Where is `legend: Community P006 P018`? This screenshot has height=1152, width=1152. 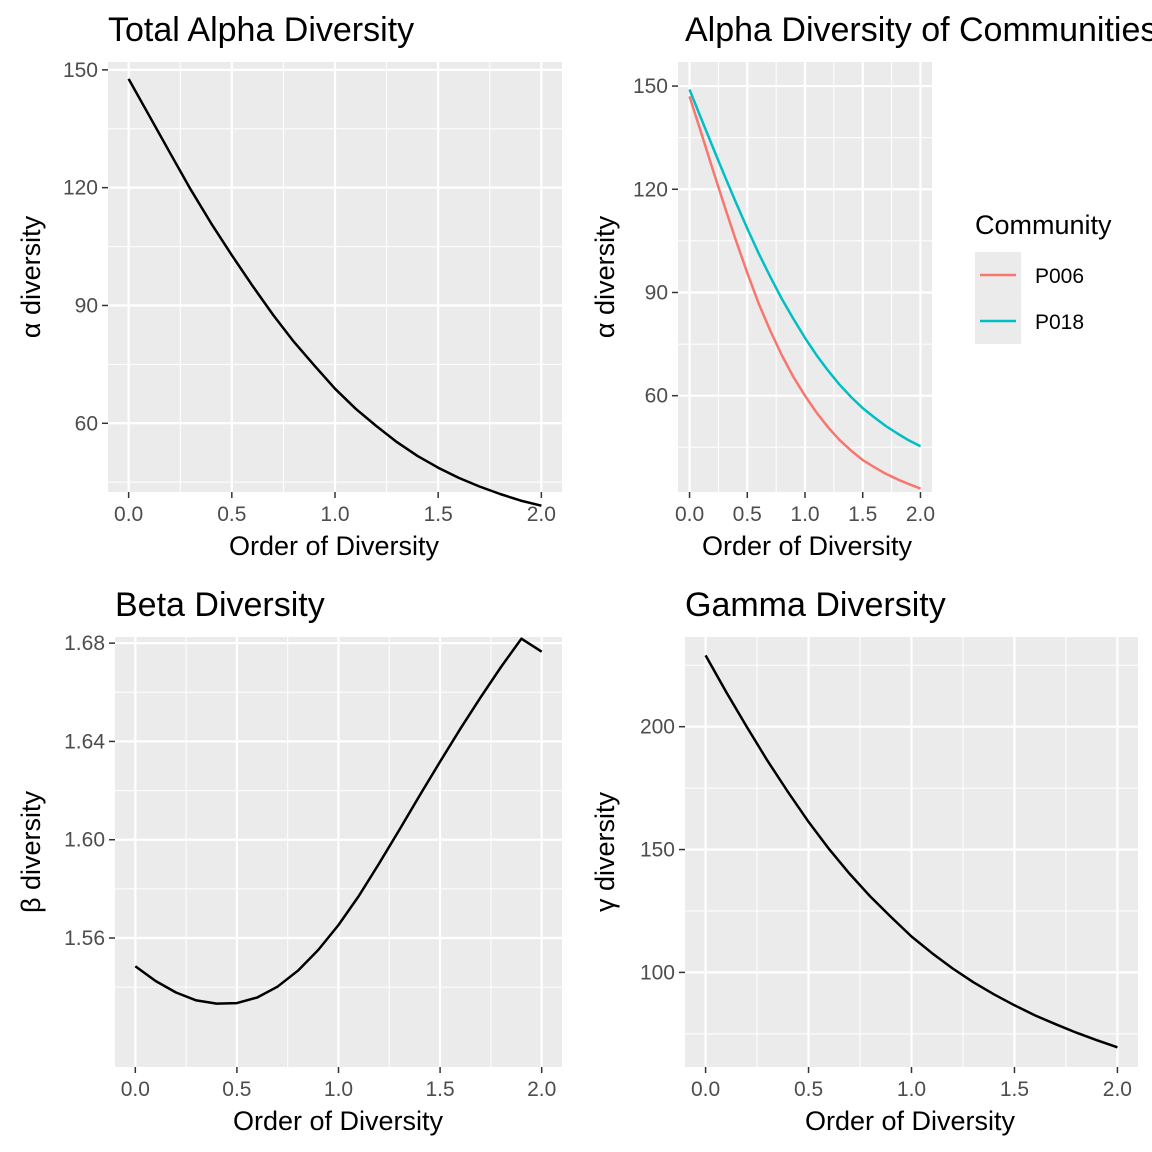 legend: Community P006 P018 is located at coordinates (1043, 277).